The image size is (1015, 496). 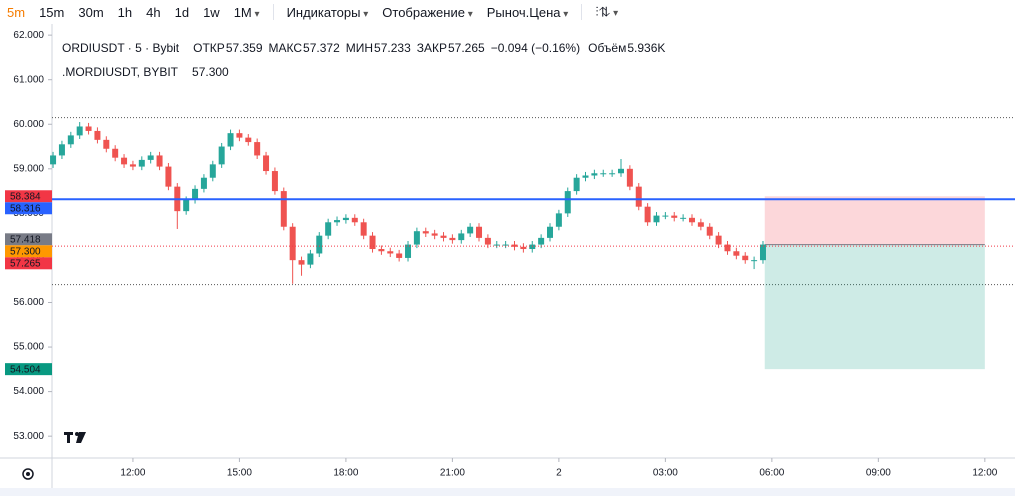 I want to click on interval-button: 15m, so click(x=52, y=12).